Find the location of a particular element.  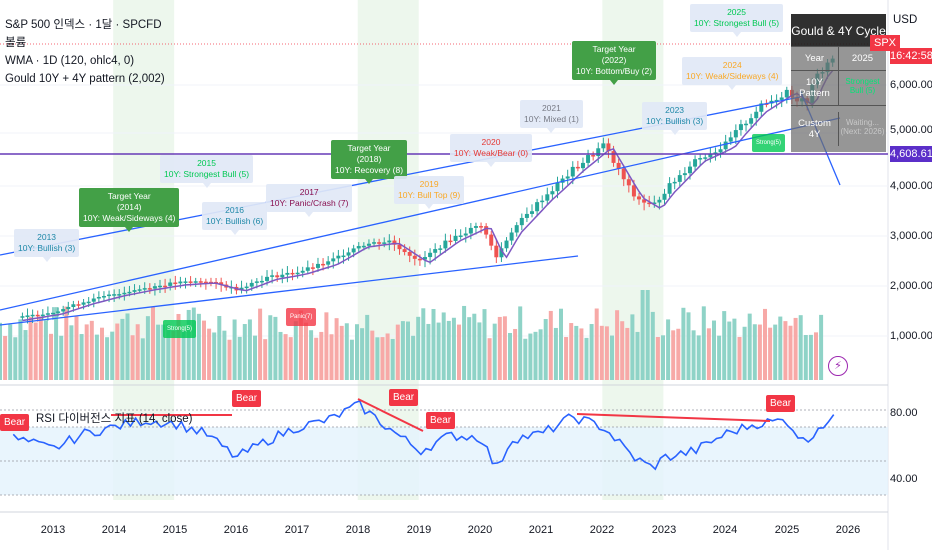

currency-label: USD is located at coordinates (905, 20).